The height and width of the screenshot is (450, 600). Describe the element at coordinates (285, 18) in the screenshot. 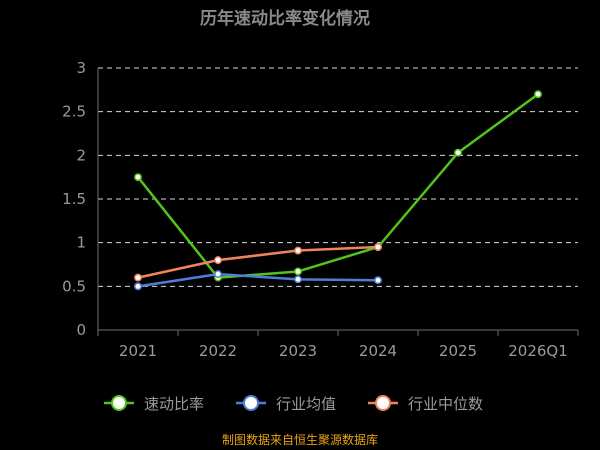

I see `chart-title: 历年速动比率变化情况` at that location.